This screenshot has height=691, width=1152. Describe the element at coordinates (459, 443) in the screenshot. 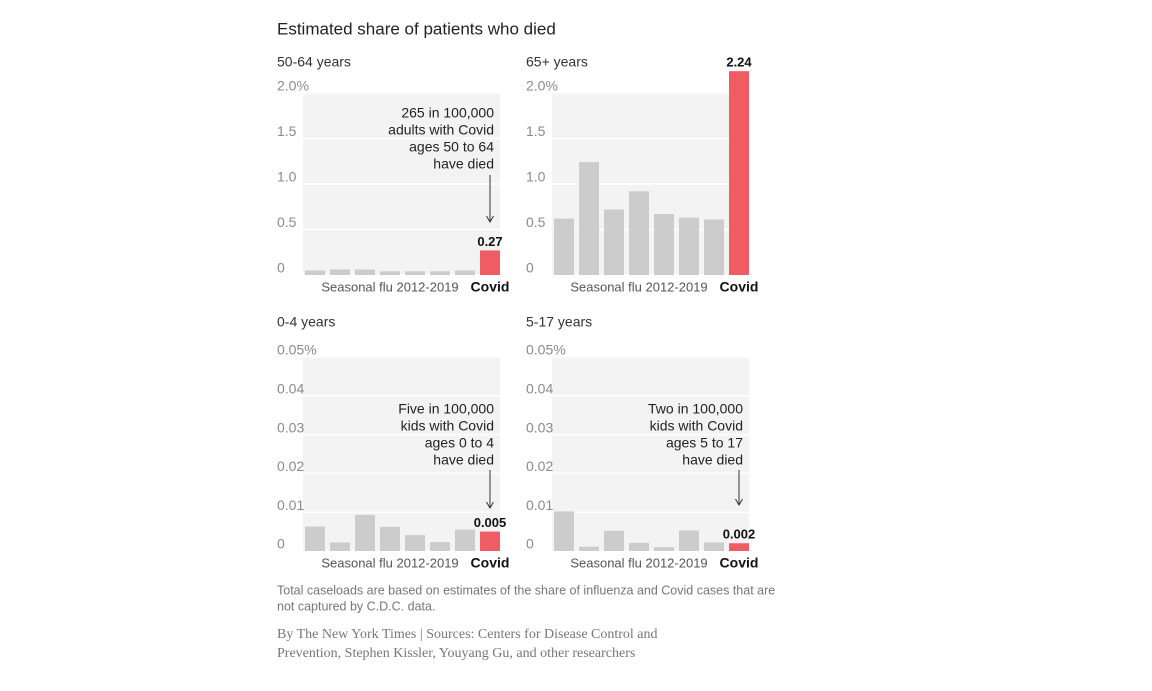

I see `annotation: ages 0 to 4` at that location.